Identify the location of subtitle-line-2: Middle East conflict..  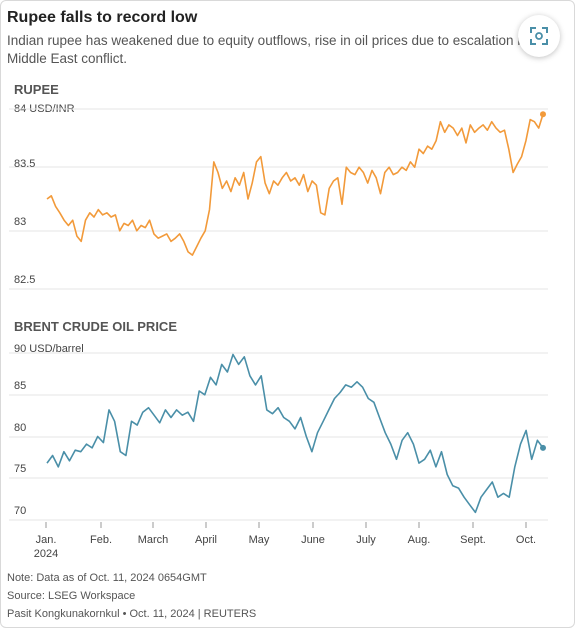
(67, 58).